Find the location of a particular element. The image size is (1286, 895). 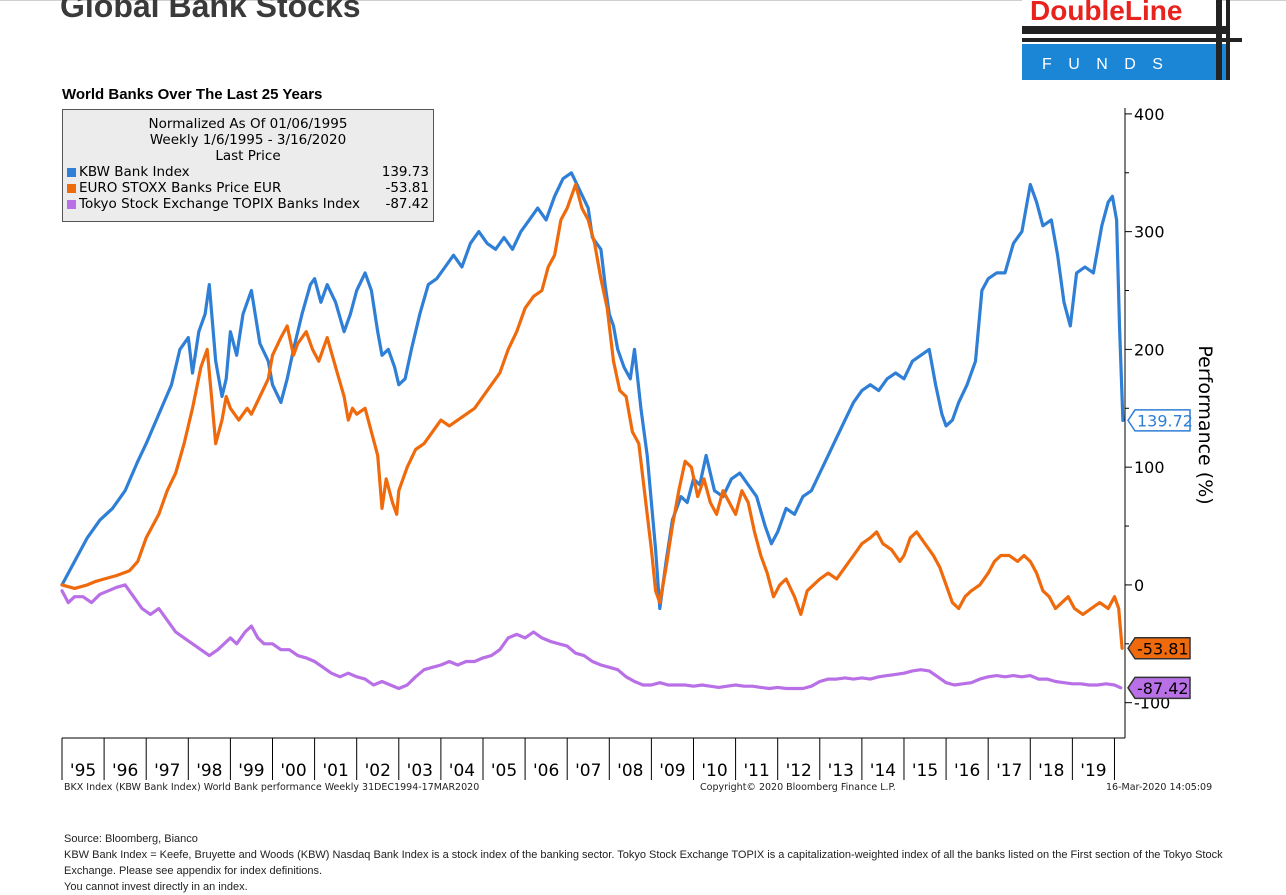

end-label-kbw: 139.72 is located at coordinates (1160, 420).